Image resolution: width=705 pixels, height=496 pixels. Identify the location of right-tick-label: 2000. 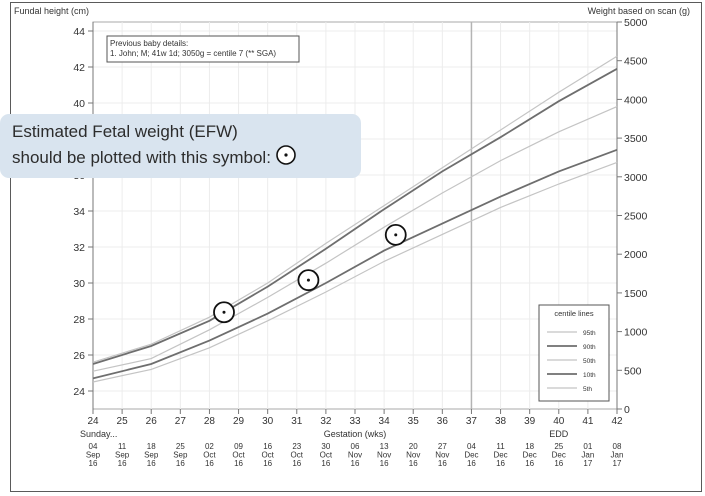
(636, 255).